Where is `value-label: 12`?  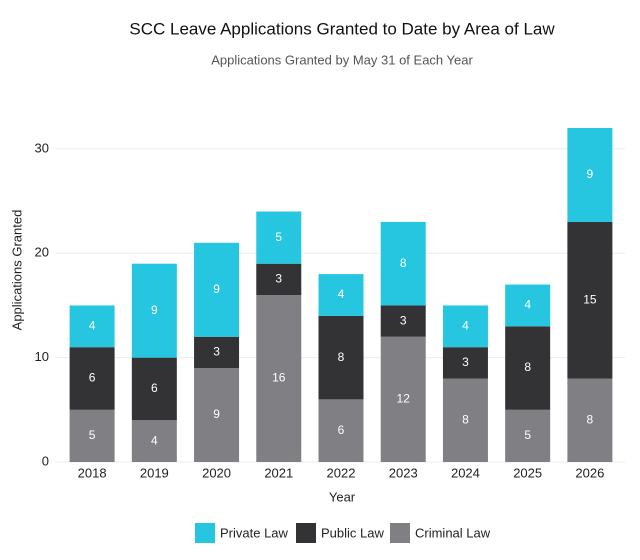 value-label: 12 is located at coordinates (404, 399).